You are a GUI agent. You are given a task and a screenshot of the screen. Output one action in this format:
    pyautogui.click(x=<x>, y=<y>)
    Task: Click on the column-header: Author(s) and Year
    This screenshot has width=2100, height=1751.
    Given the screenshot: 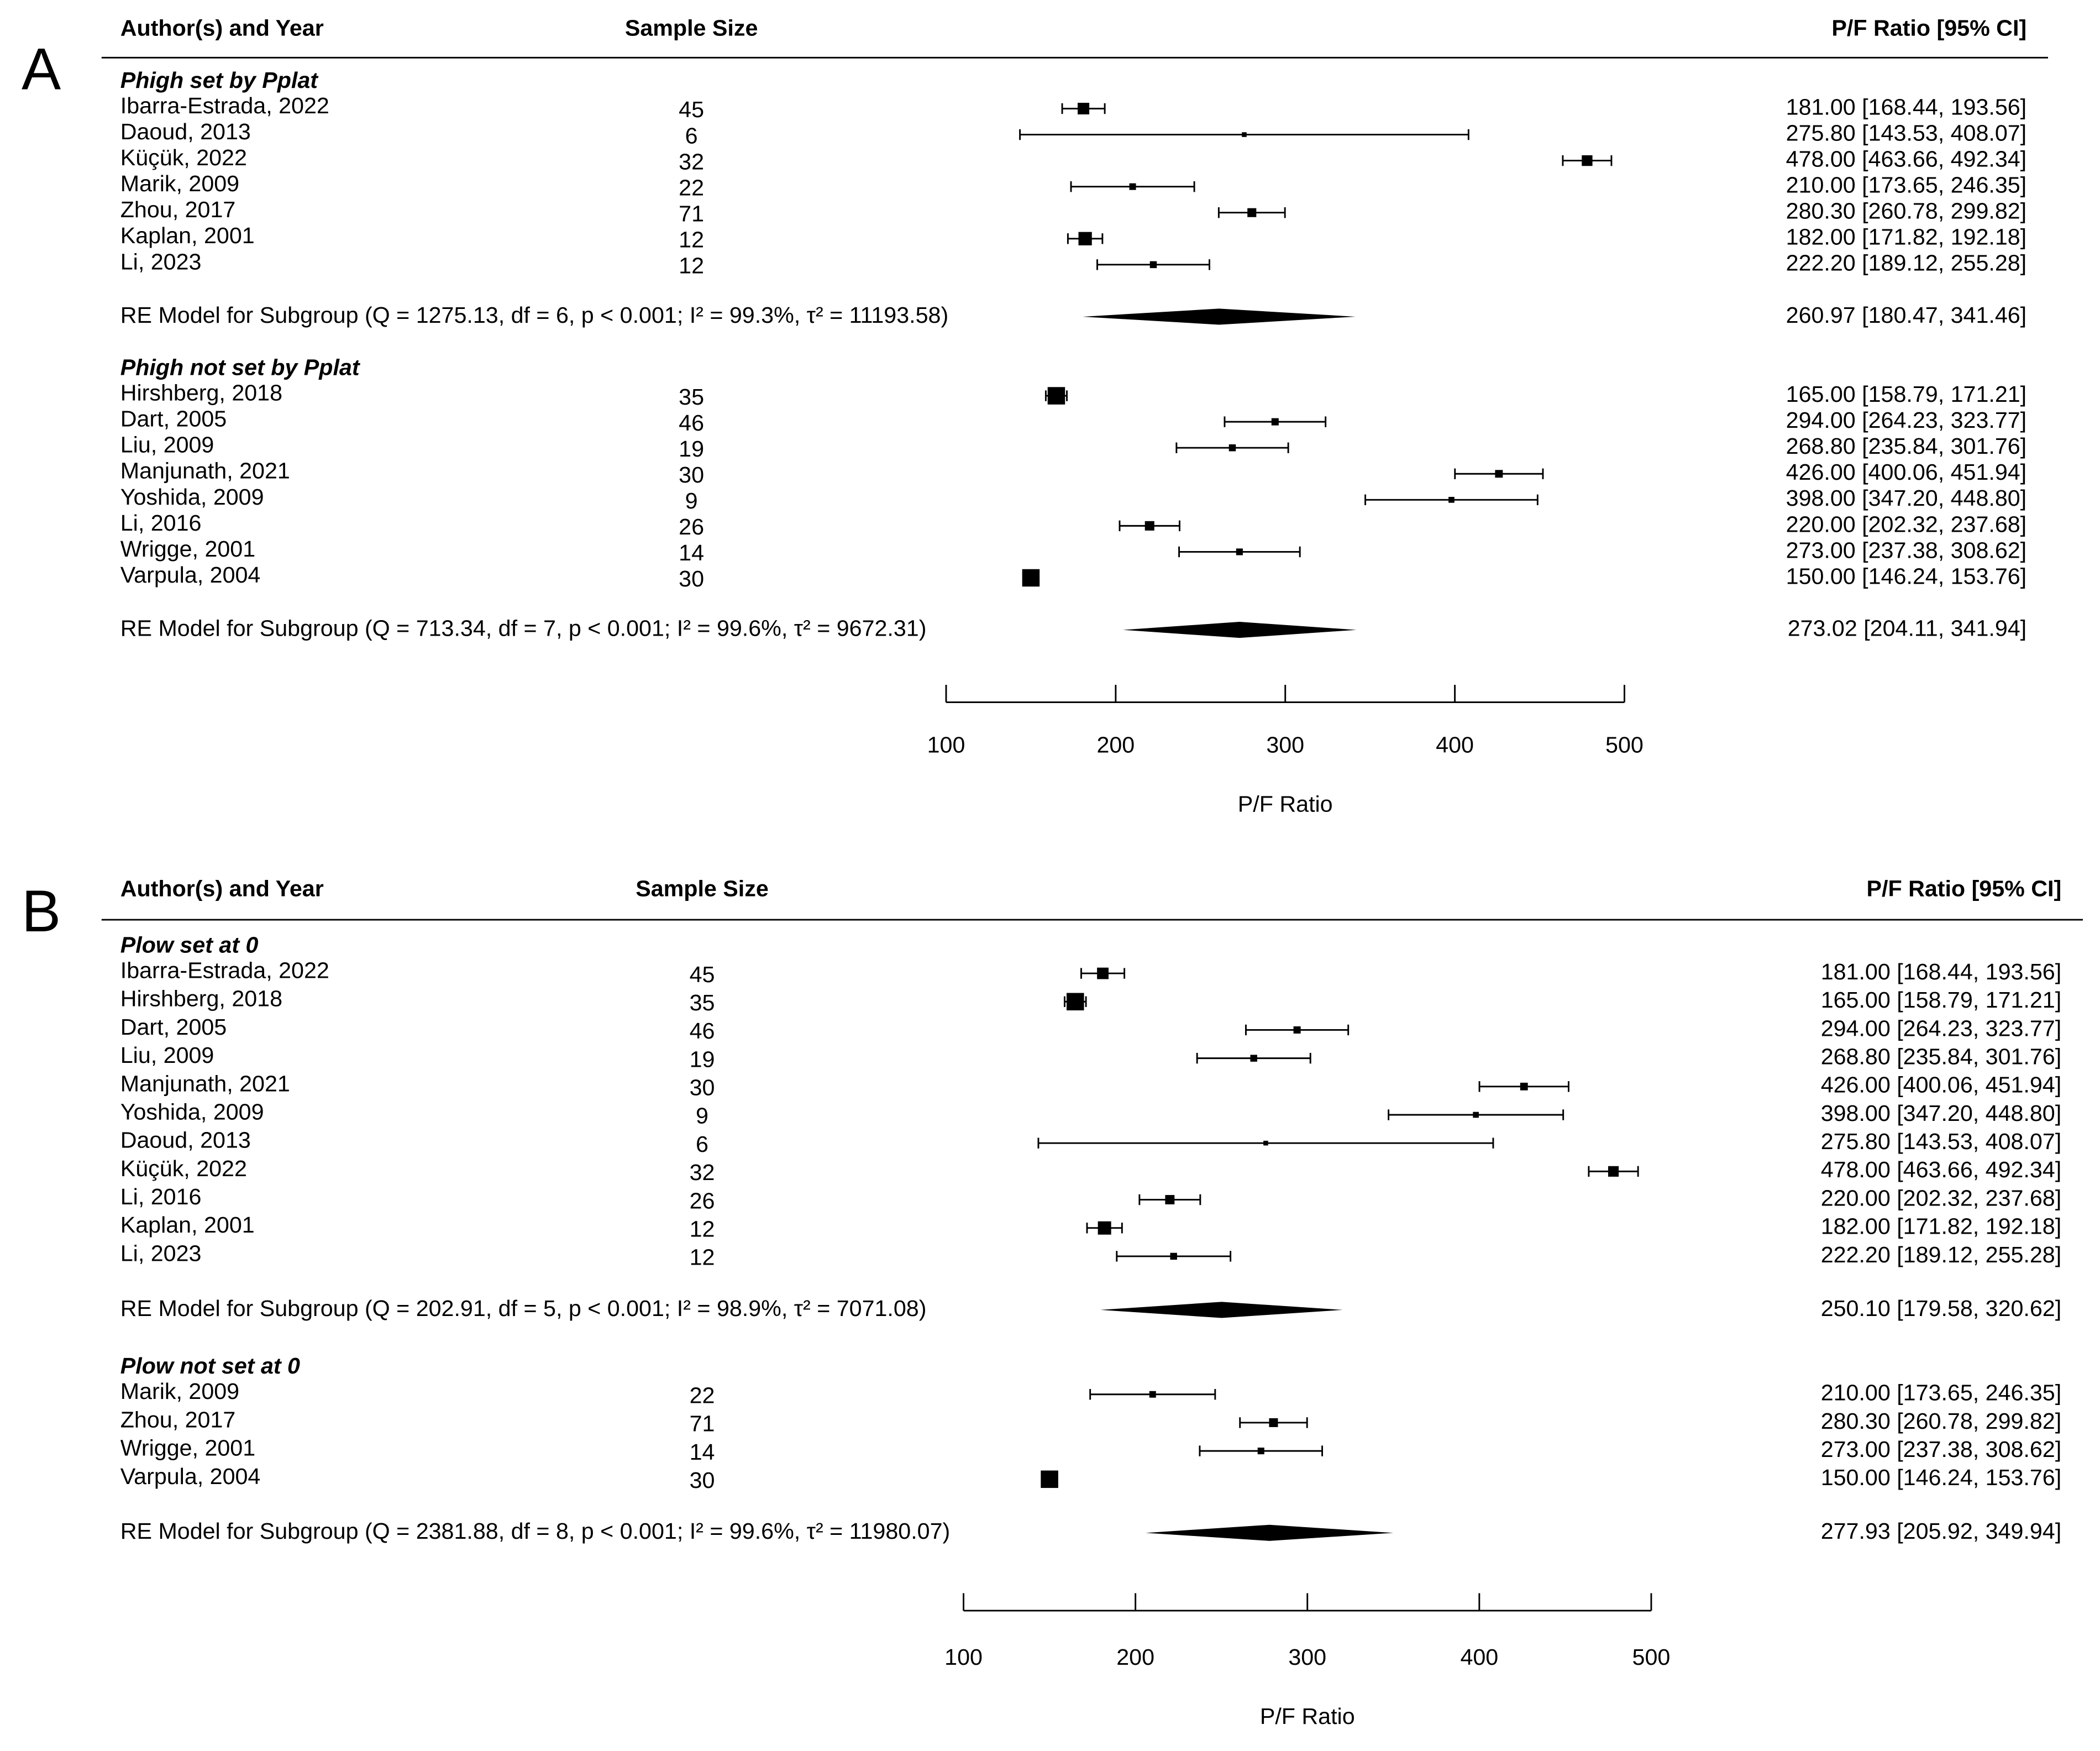 What is the action you would take?
    pyautogui.click(x=222, y=889)
    